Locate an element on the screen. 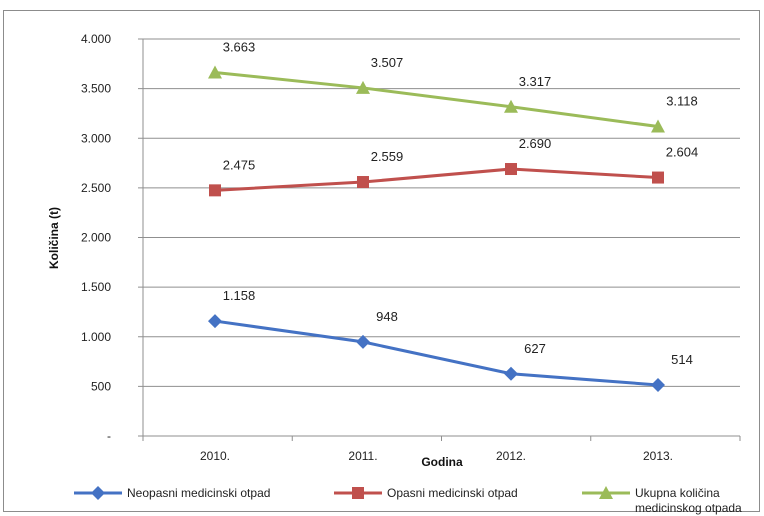 The width and height of the screenshot is (764, 516). x-tick-label: 2010. is located at coordinates (215, 456).